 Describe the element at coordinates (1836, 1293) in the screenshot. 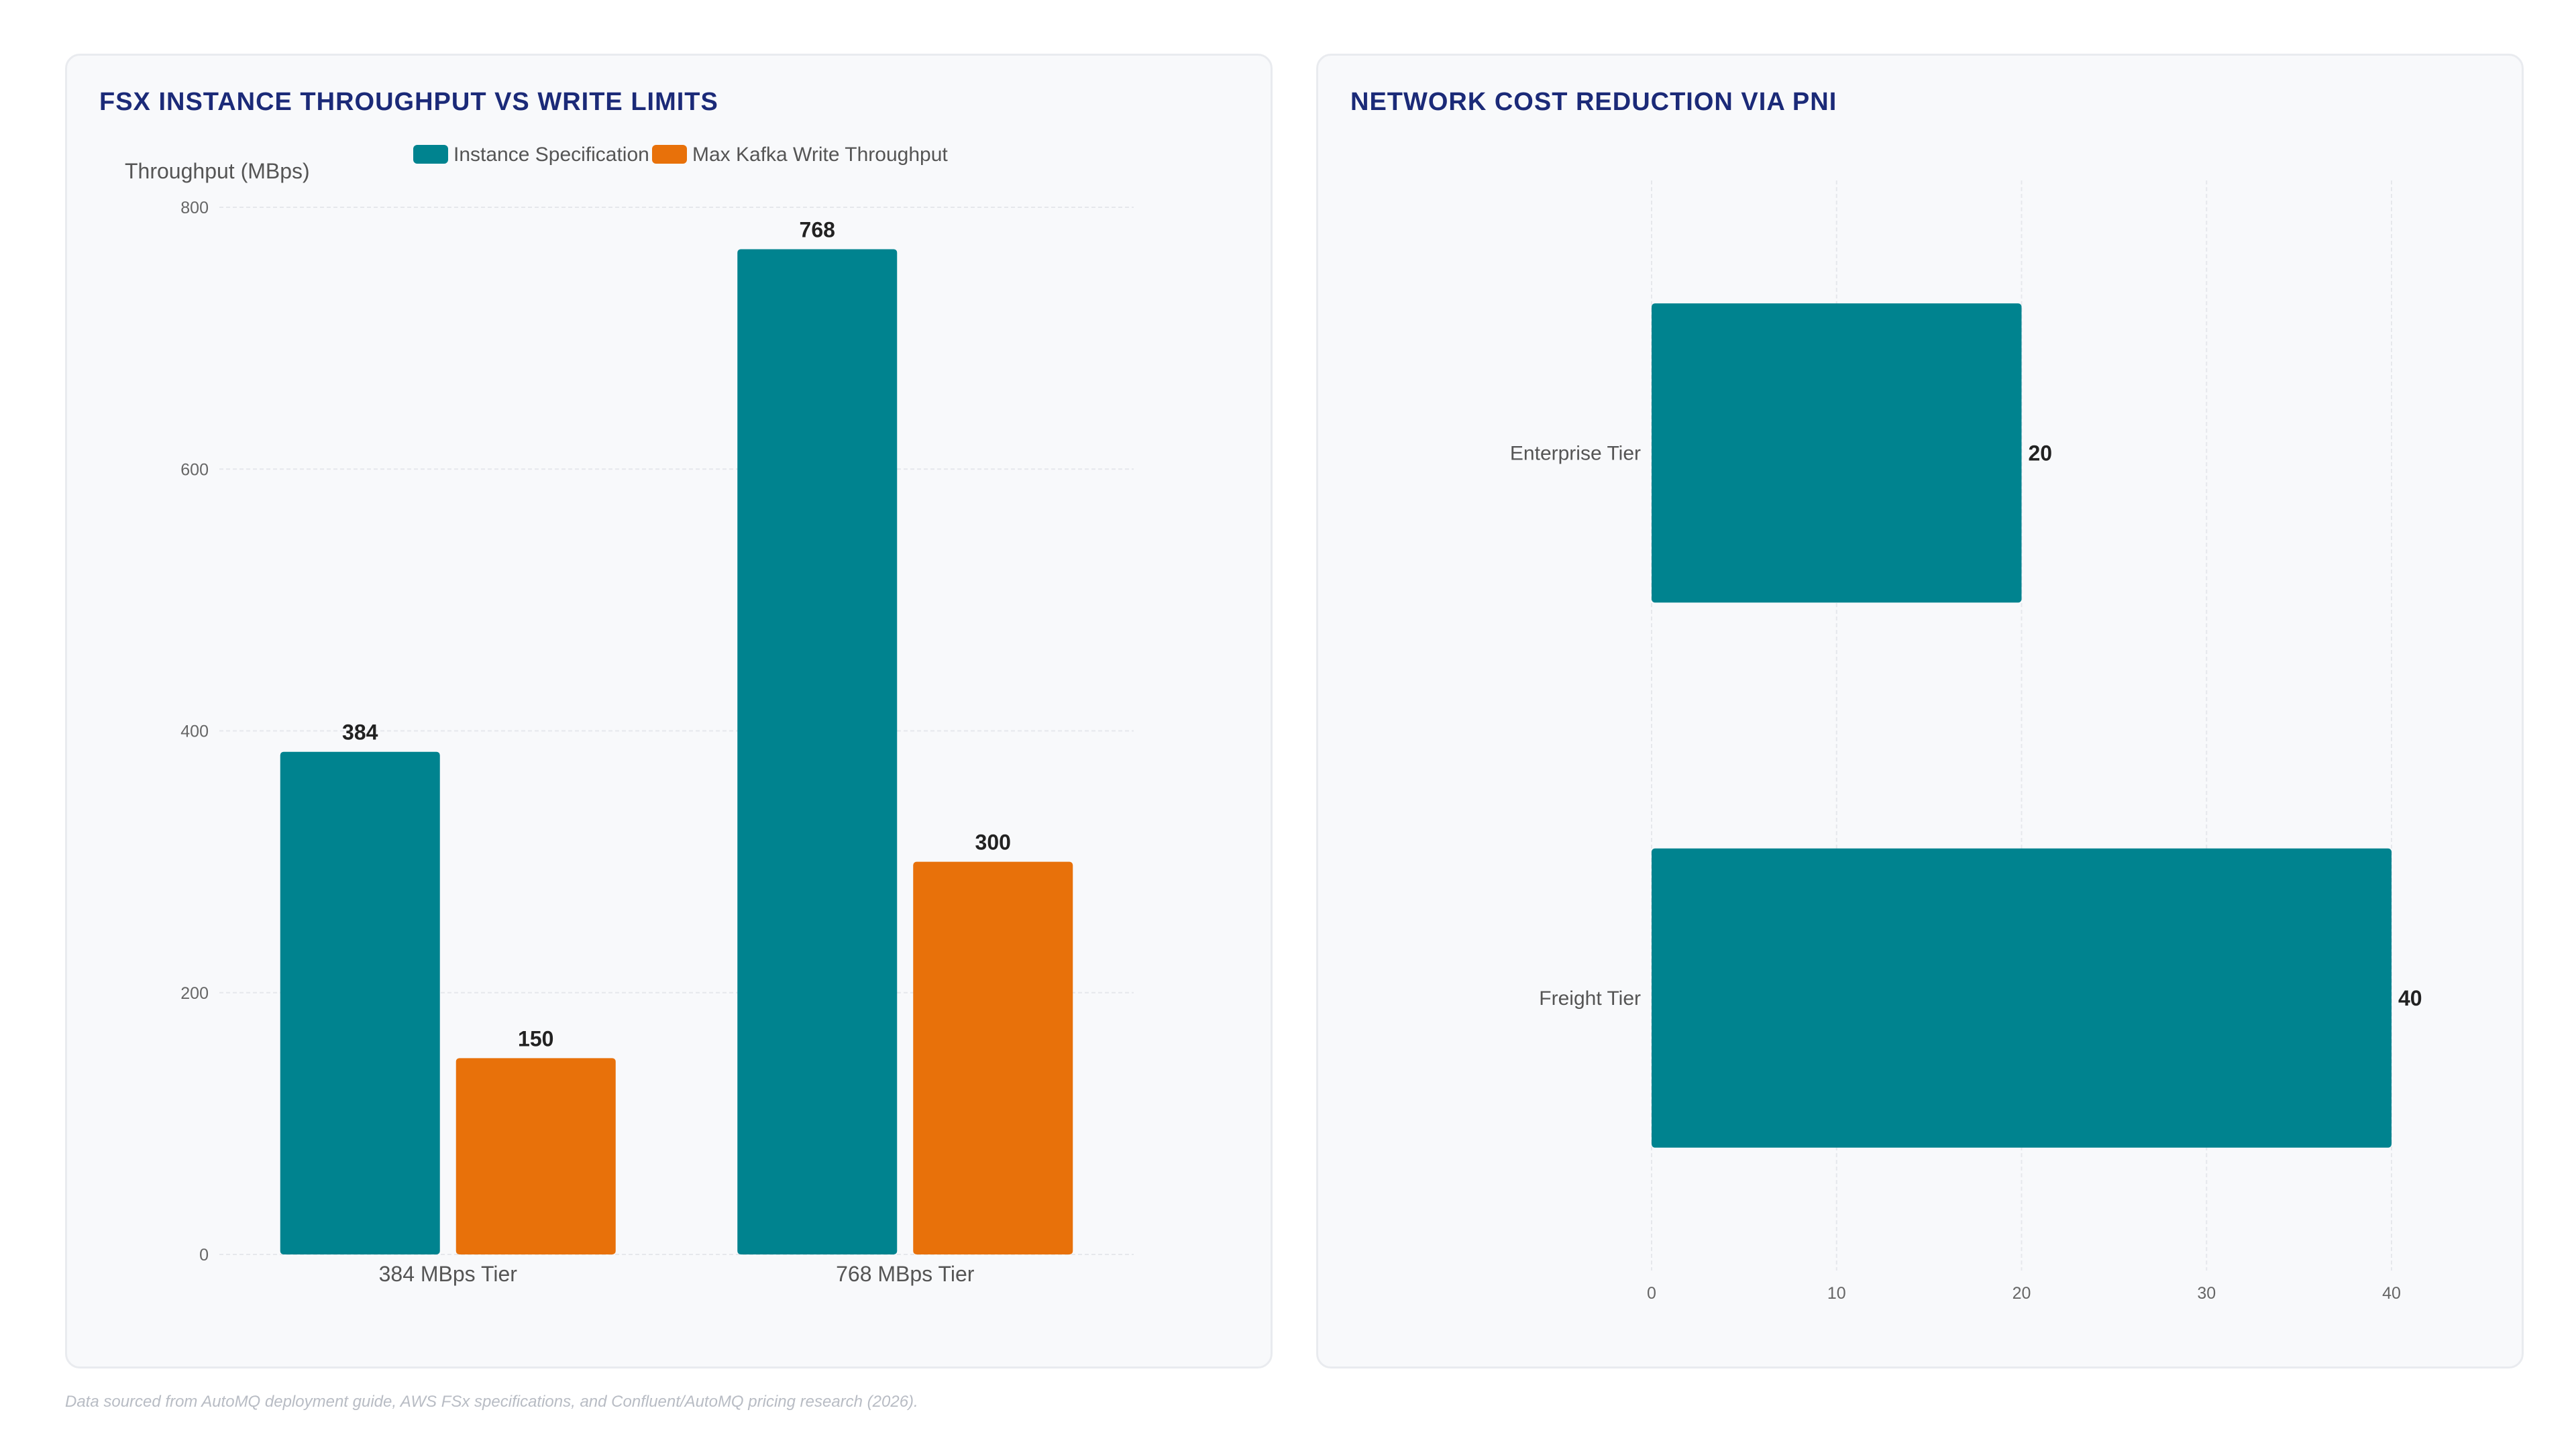

I see `x-tick-label: 10` at that location.